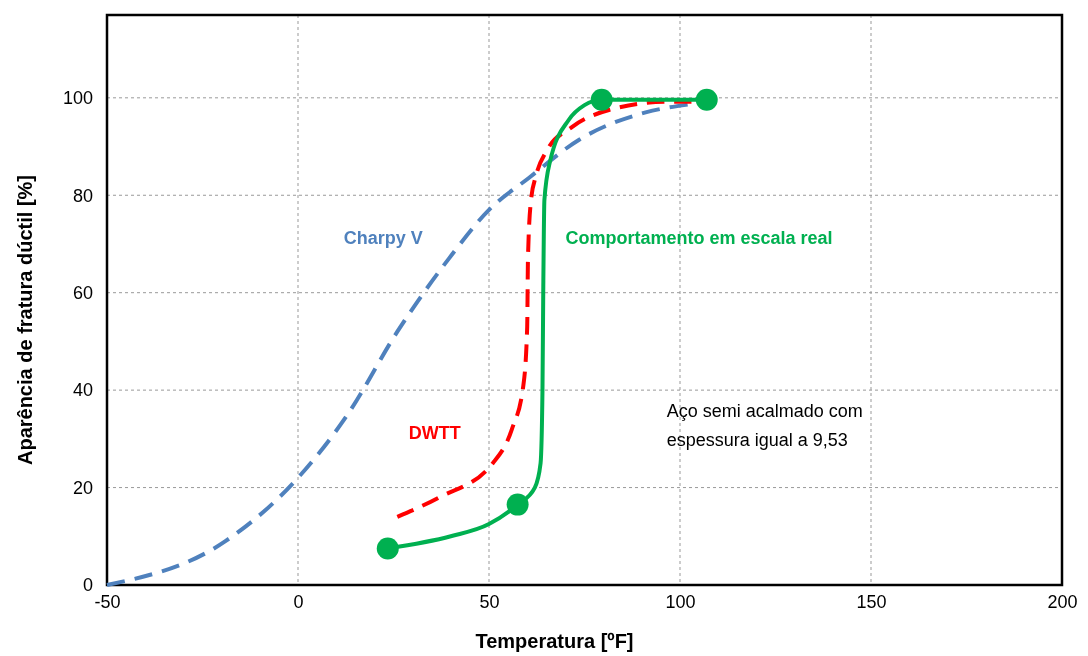  What do you see at coordinates (82, 487) in the screenshot?
I see `y-tick-label: 20` at bounding box center [82, 487].